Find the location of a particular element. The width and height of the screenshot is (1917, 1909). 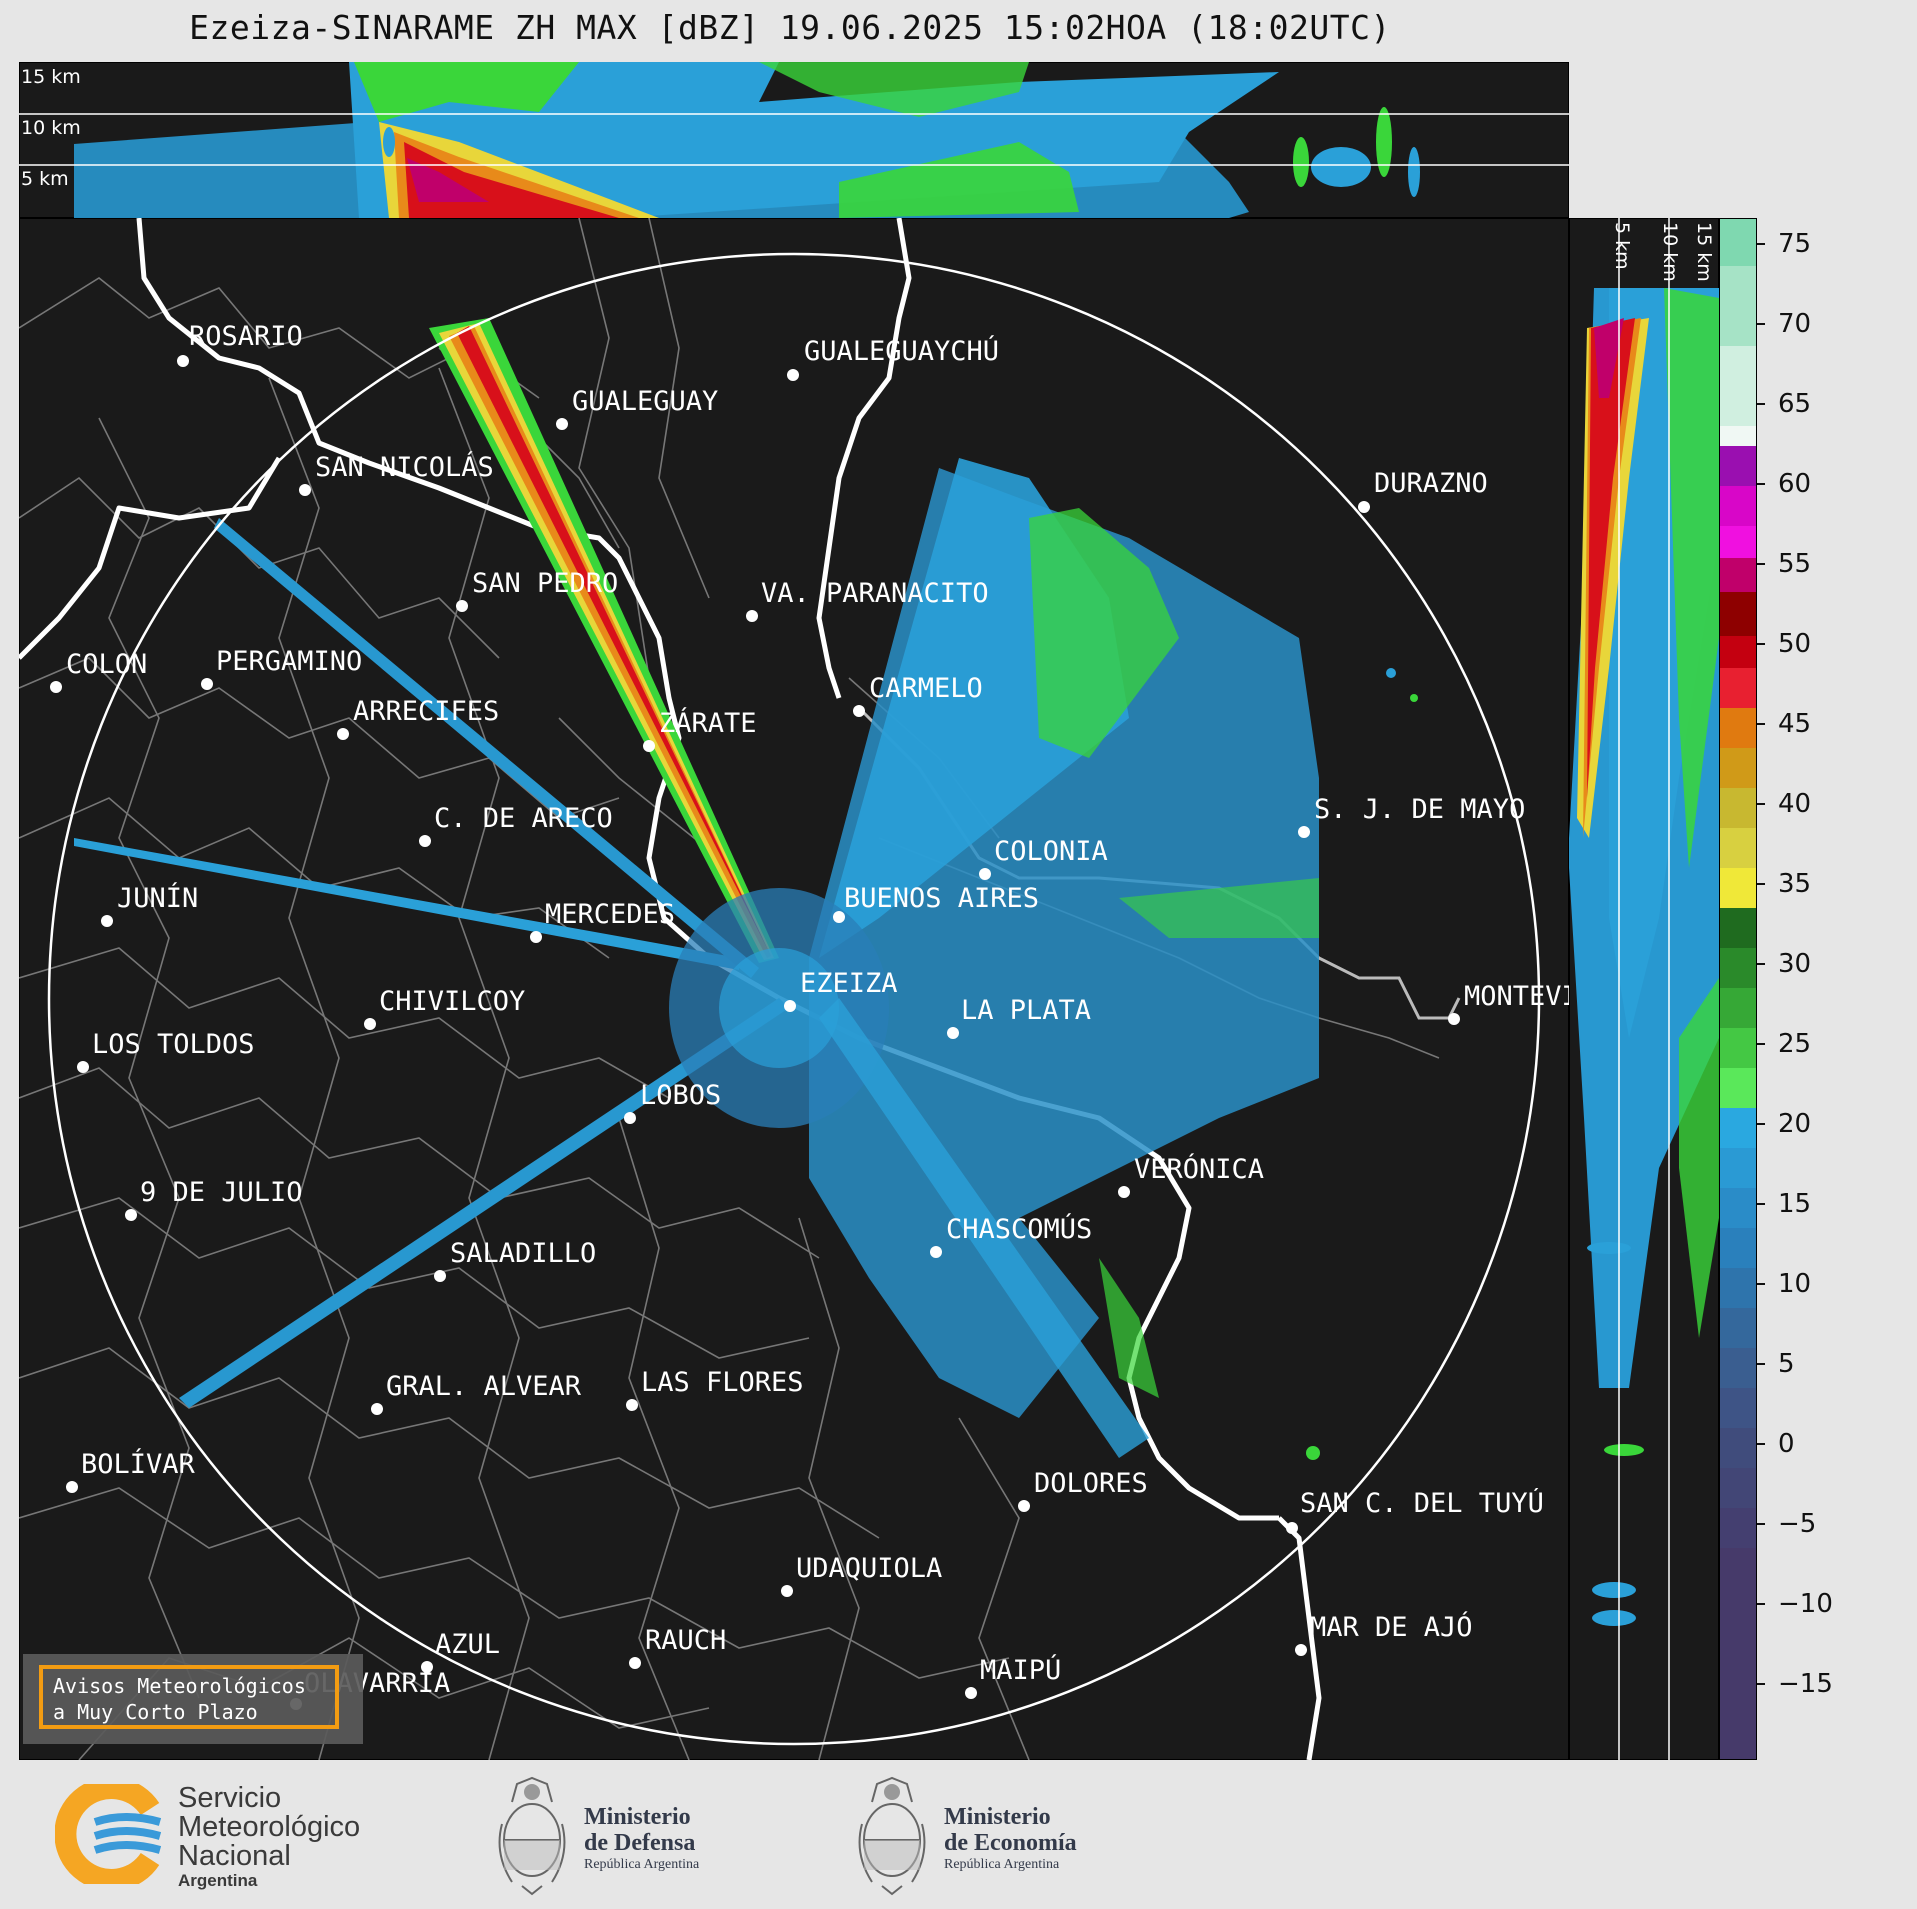

city-label-udaquiola: UDAQUIOLA is located at coordinates (869, 1568).